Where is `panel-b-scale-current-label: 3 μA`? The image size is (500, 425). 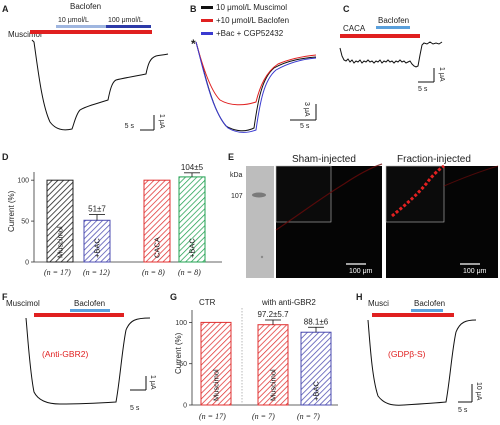
panel-b-scale-current-label: 3 μA is located at coordinates (306, 109).